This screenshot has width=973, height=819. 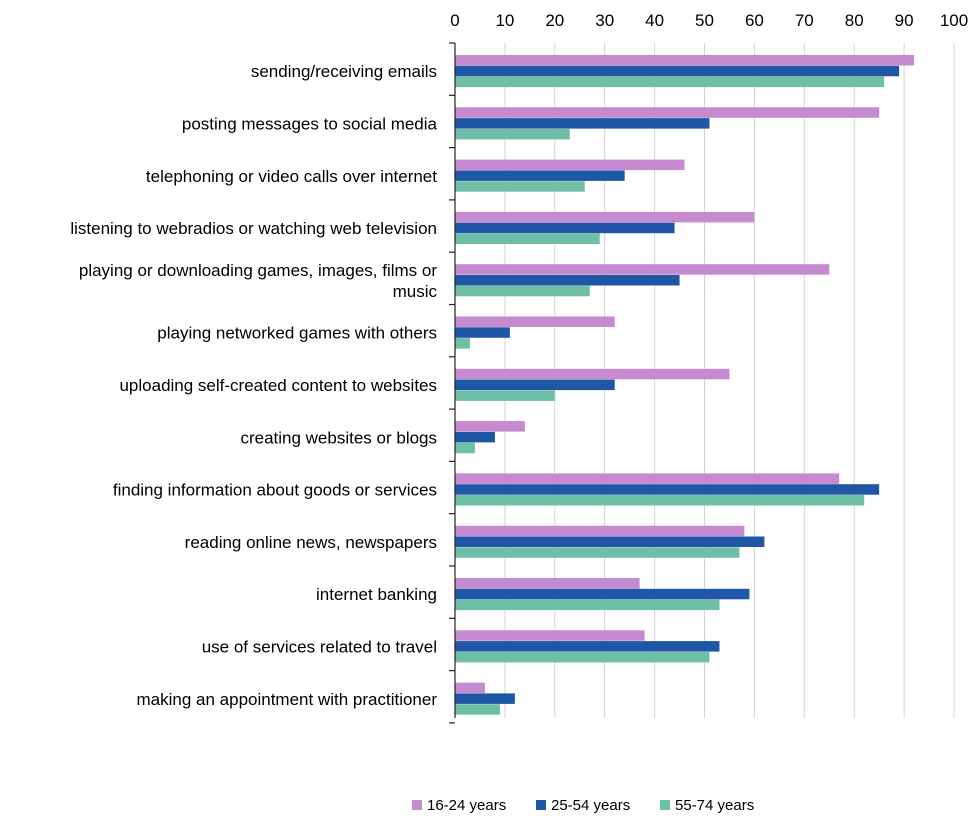 I want to click on legend-label: 16-24 years, so click(x=466, y=805).